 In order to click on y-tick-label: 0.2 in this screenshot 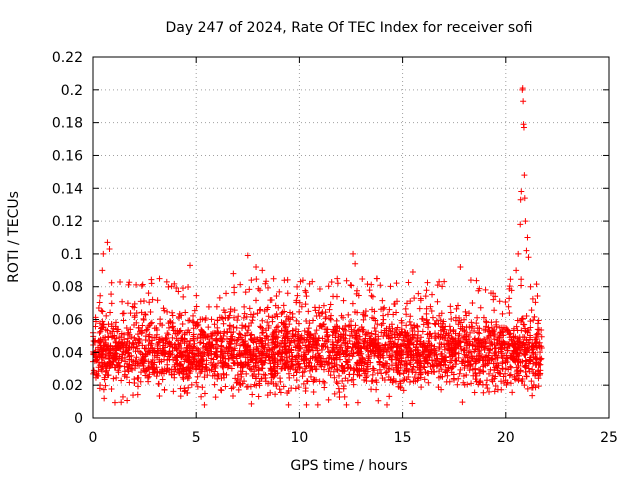, I will do `click(72, 91)`.